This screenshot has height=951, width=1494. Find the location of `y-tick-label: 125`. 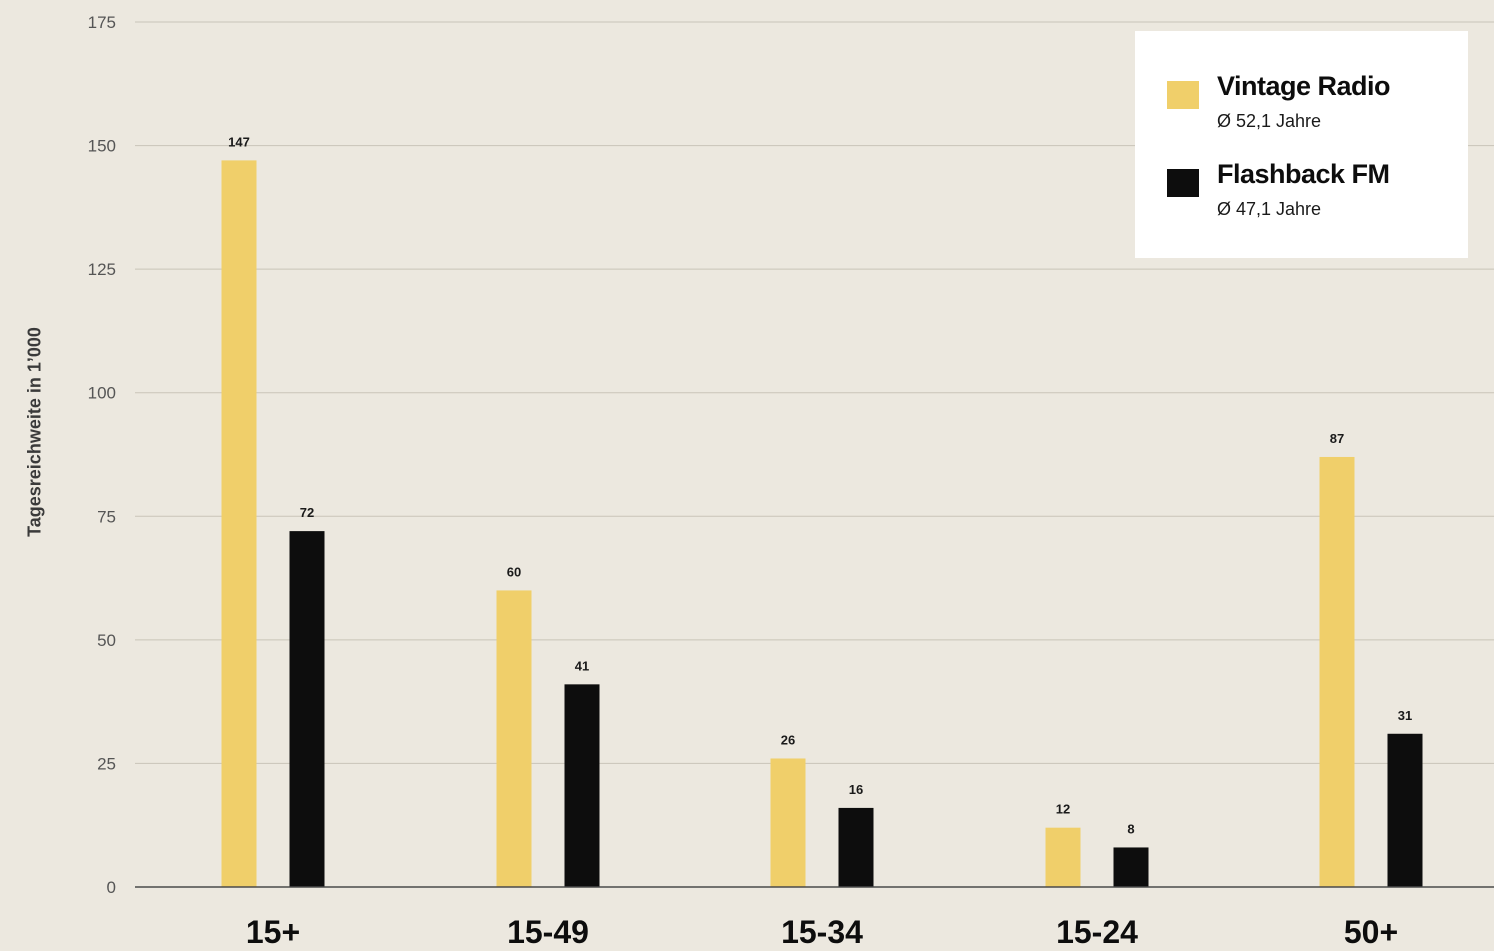

y-tick-label: 125 is located at coordinates (102, 269).